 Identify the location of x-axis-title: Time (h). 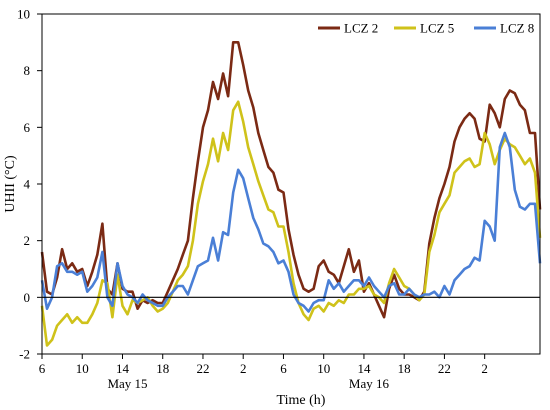
(301, 400).